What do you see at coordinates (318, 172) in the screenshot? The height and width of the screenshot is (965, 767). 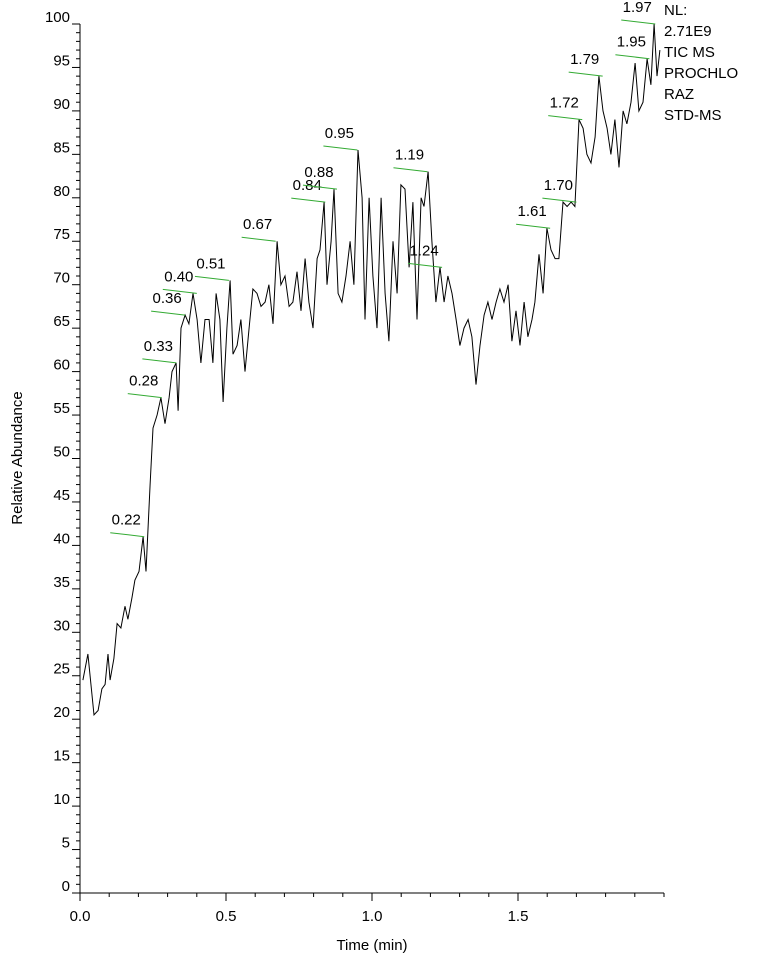 I see `peak-label: 0.88` at bounding box center [318, 172].